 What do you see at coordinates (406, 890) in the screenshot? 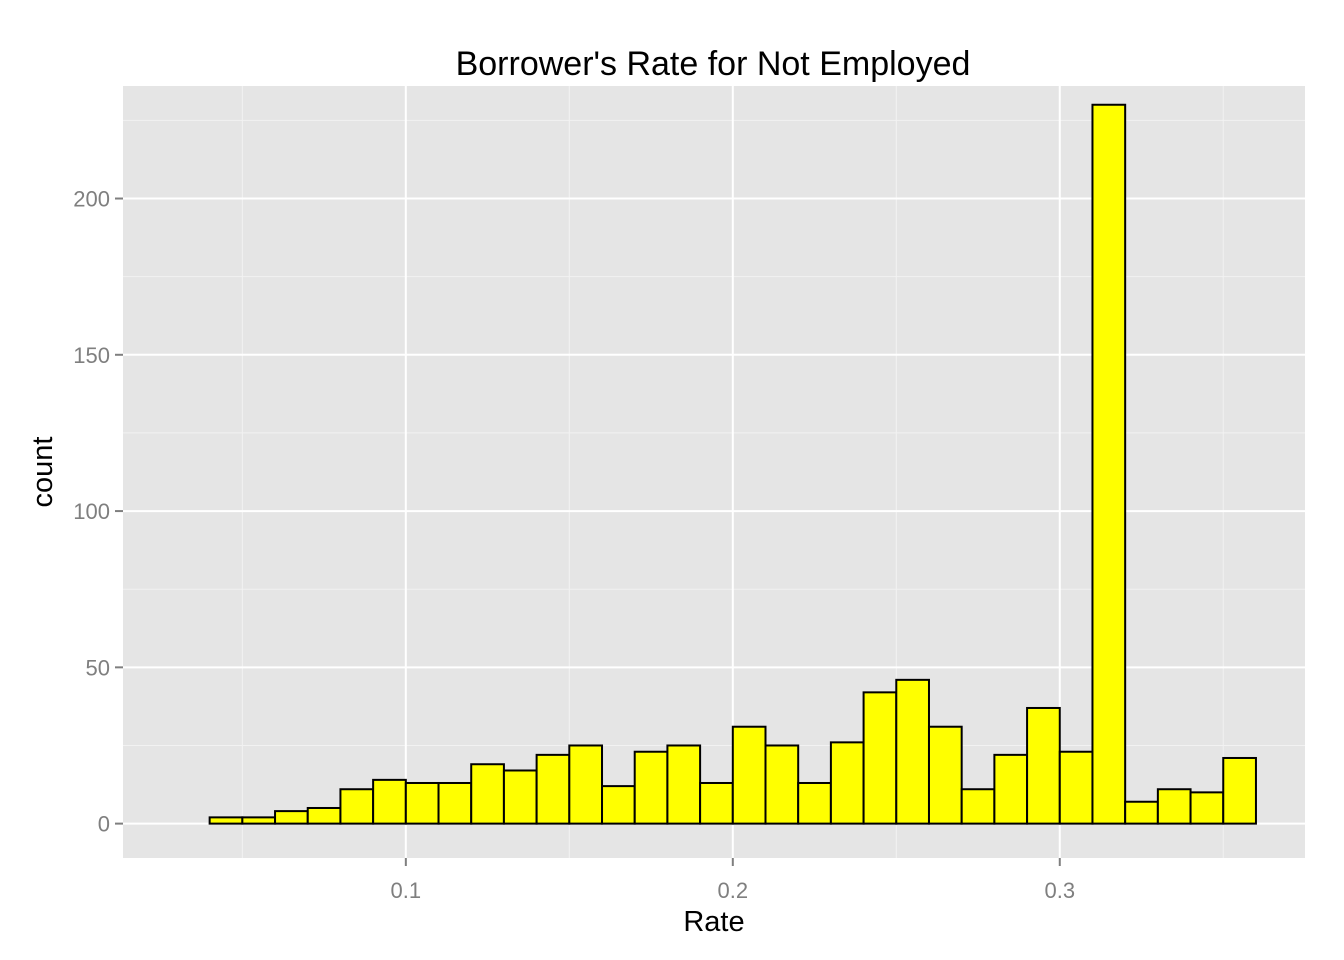
I see `x-tick-label: 0.1` at bounding box center [406, 890].